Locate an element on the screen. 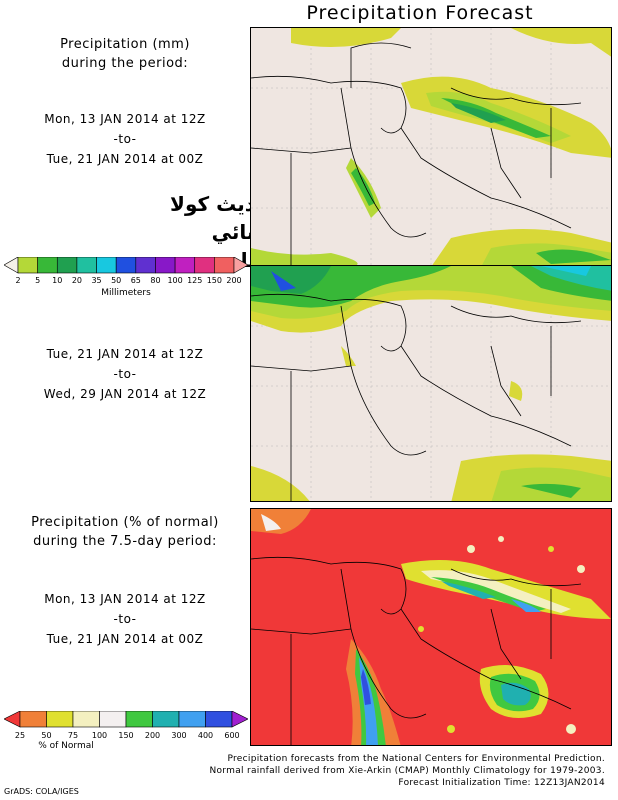 Image resolution: width=618 pixels, height=800 pixels. panel1-heading: Precipitation (mm) during the period: is located at coordinates (125, 54).